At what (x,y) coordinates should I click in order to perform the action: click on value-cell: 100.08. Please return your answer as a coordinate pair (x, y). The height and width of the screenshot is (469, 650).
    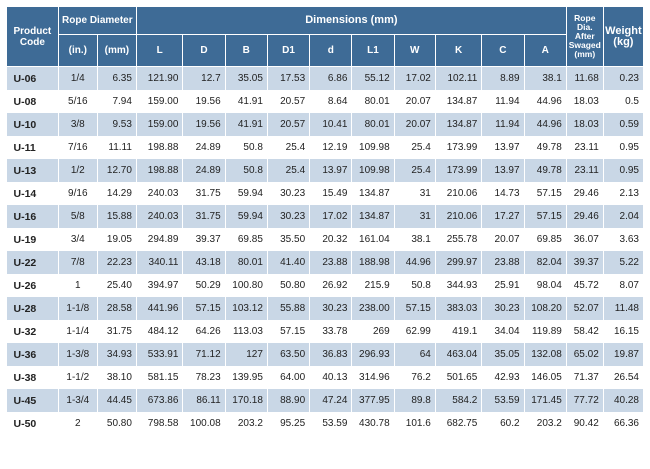
    Looking at the image, I should click on (204, 423).